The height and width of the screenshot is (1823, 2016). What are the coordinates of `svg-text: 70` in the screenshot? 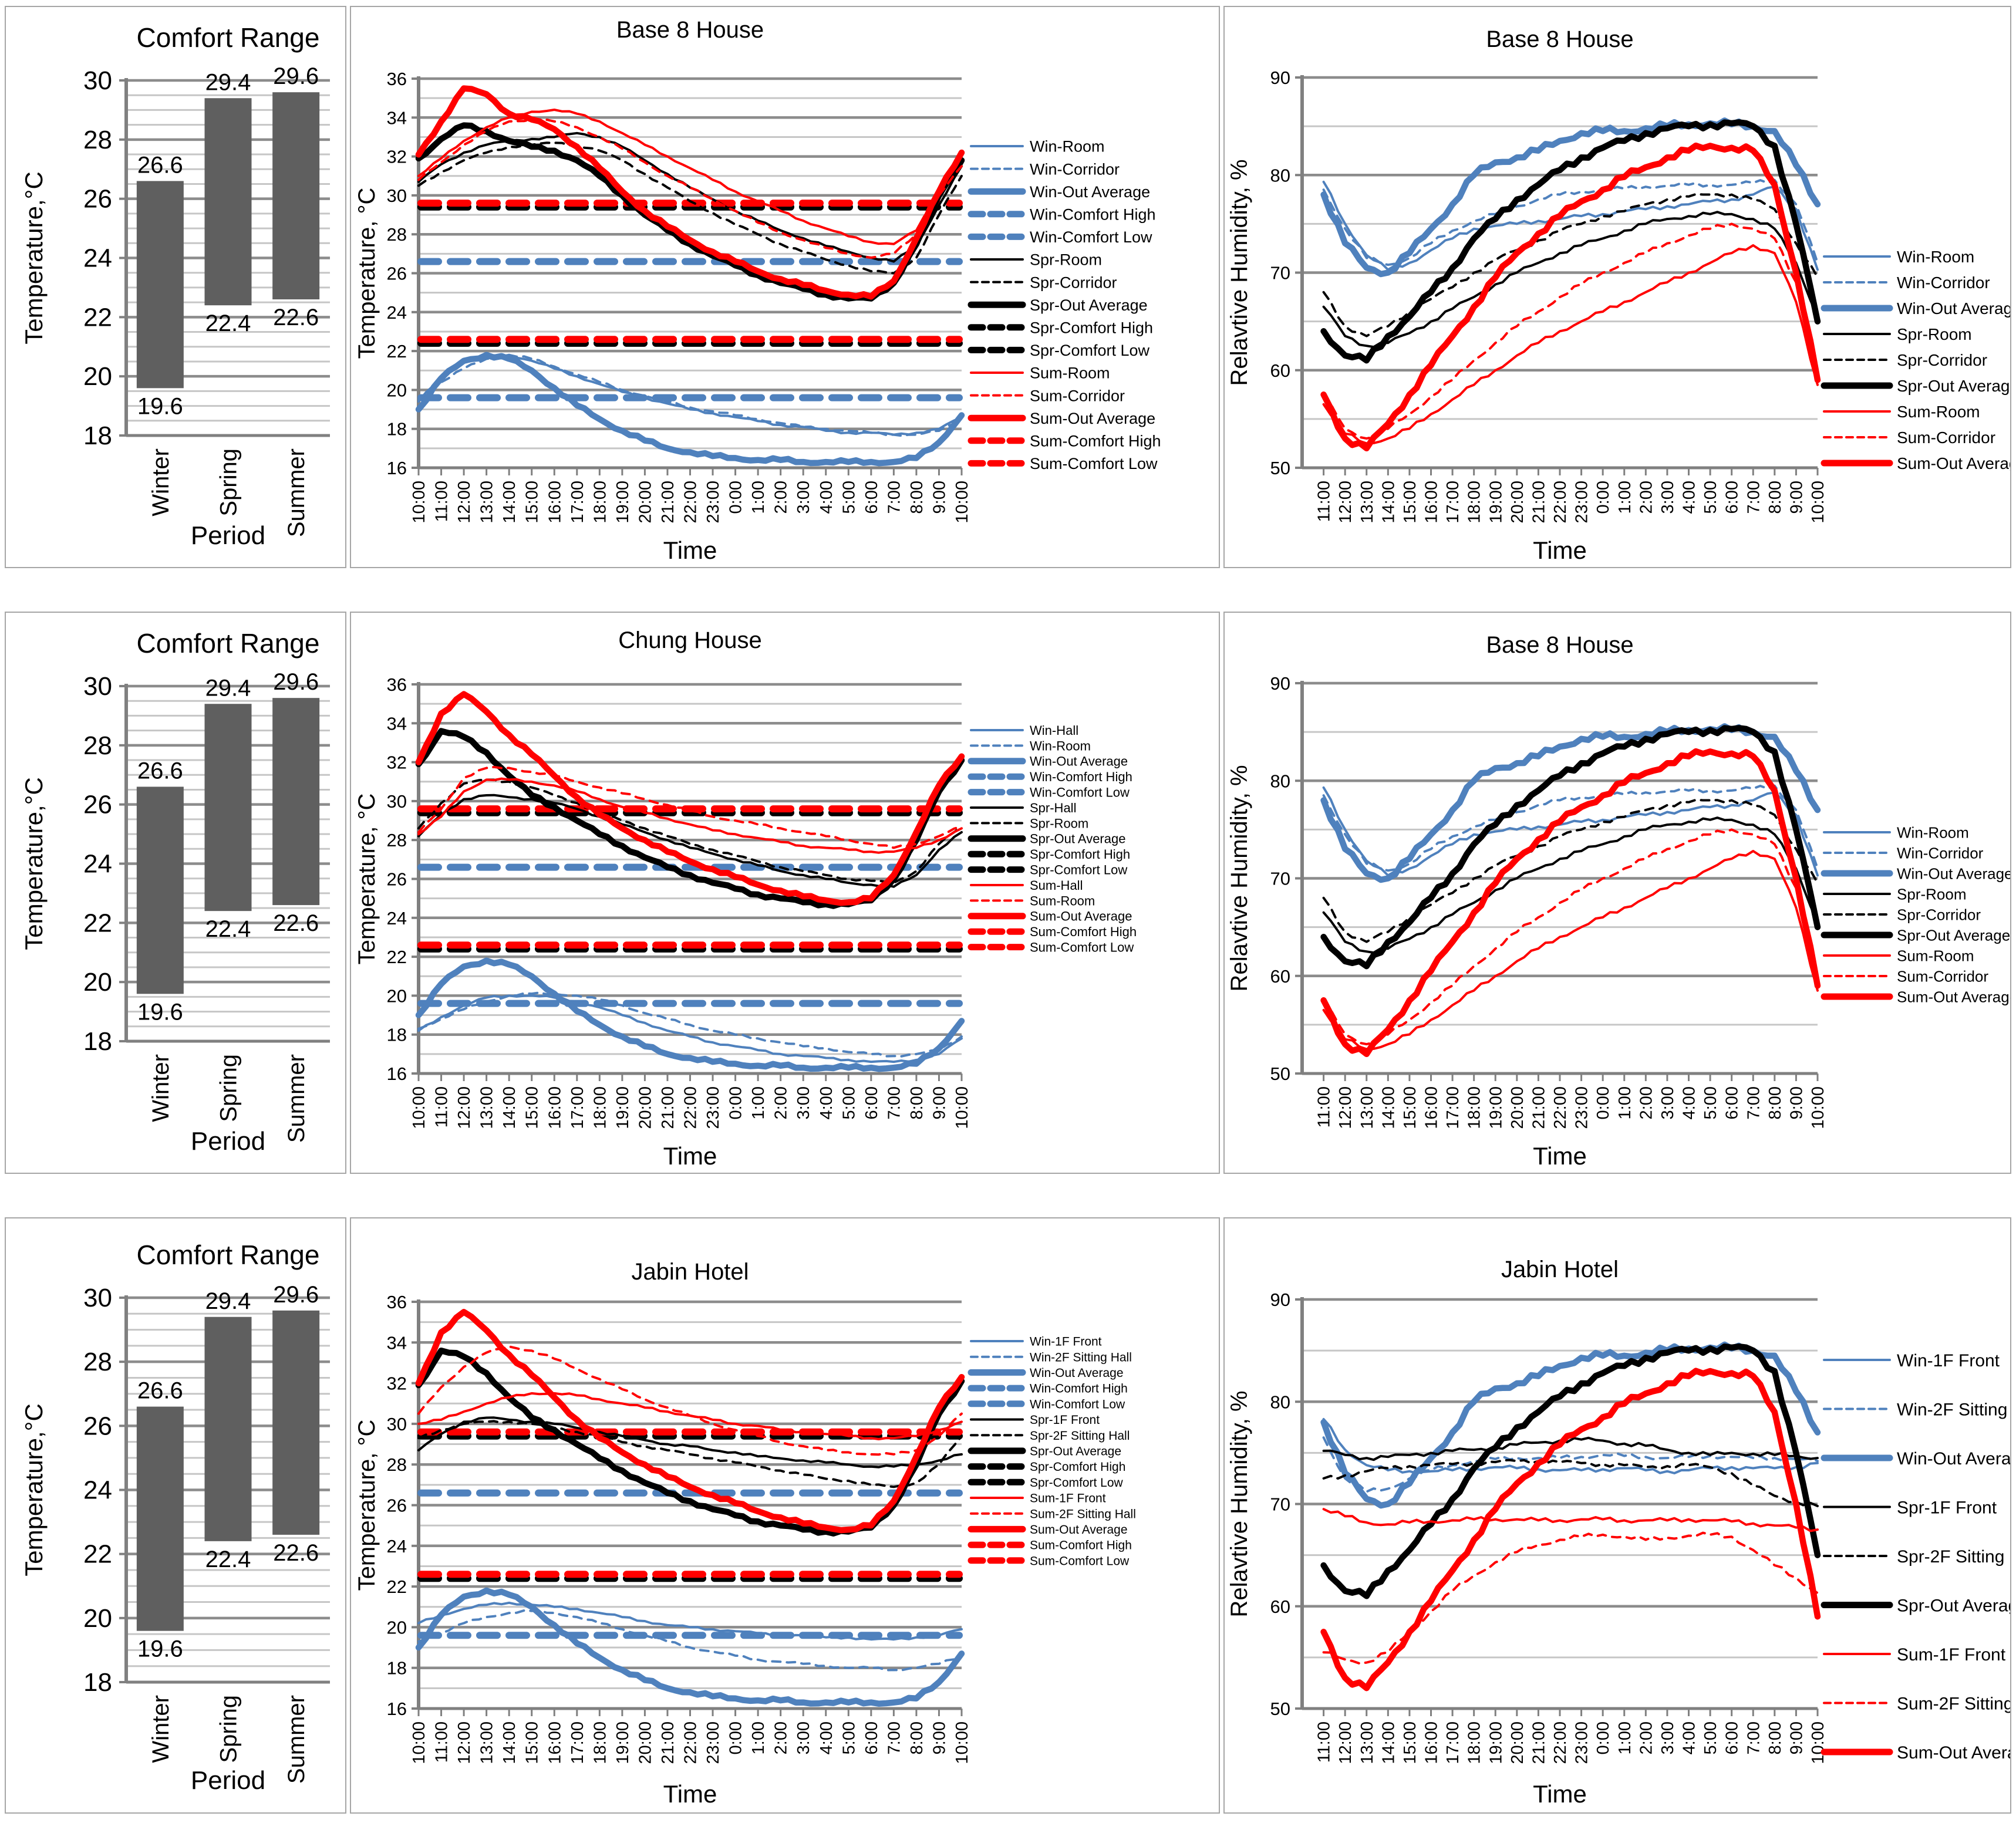 It's located at (1280, 879).